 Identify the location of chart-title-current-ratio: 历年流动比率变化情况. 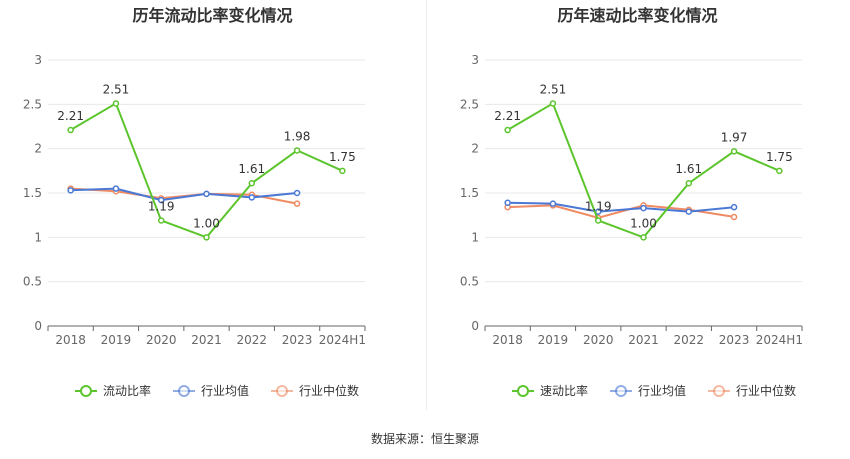
(212, 15).